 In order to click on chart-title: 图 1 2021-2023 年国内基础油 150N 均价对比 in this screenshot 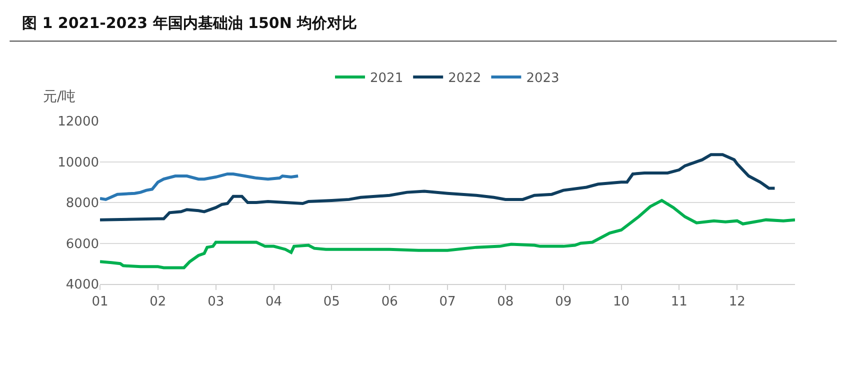, I will do `click(190, 23)`.